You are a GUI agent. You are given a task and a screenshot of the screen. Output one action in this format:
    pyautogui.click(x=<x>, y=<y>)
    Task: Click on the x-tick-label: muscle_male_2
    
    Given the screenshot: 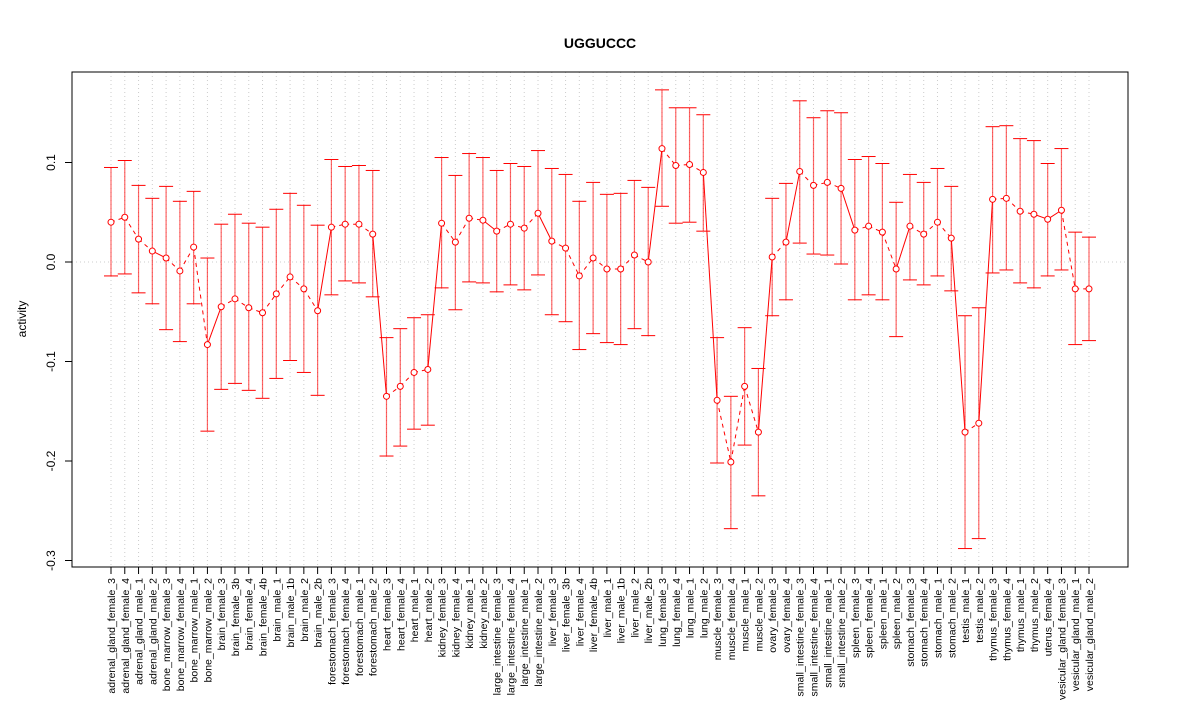 What is the action you would take?
    pyautogui.click(x=759, y=615)
    